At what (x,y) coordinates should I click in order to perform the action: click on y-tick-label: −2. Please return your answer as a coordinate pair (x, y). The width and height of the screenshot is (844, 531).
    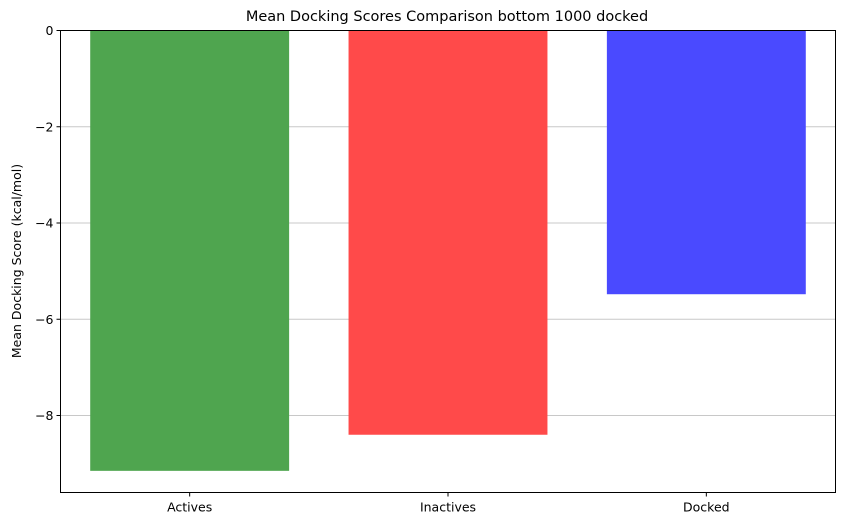
    Looking at the image, I should click on (44, 126).